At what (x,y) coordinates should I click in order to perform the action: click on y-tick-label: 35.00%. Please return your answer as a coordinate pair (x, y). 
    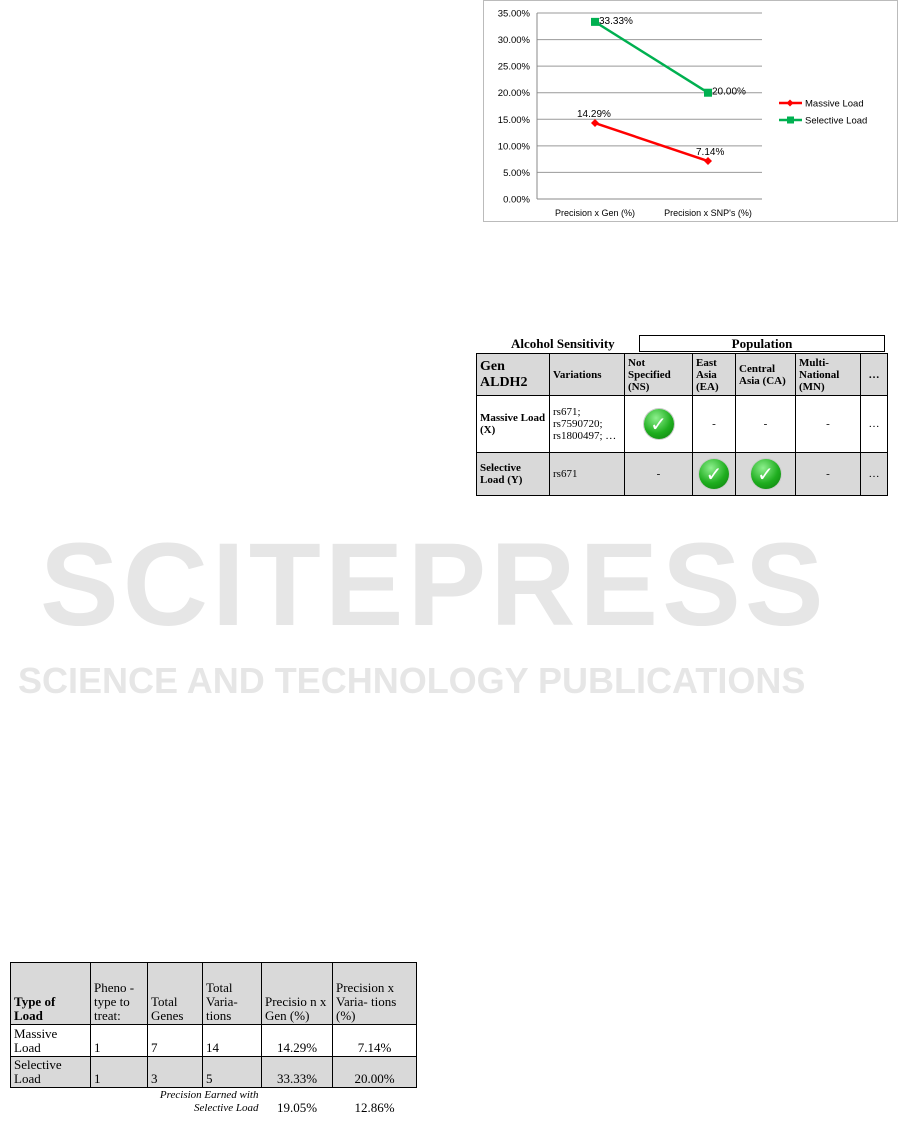
    Looking at the image, I should click on (514, 14).